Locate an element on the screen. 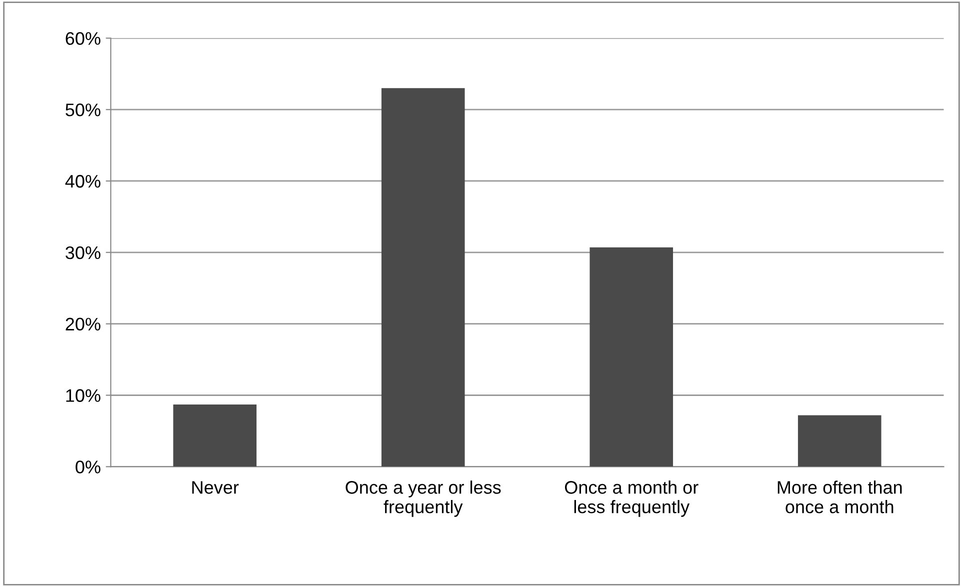 The width and height of the screenshot is (963, 587). y-tick-label: 50% is located at coordinates (83, 110).